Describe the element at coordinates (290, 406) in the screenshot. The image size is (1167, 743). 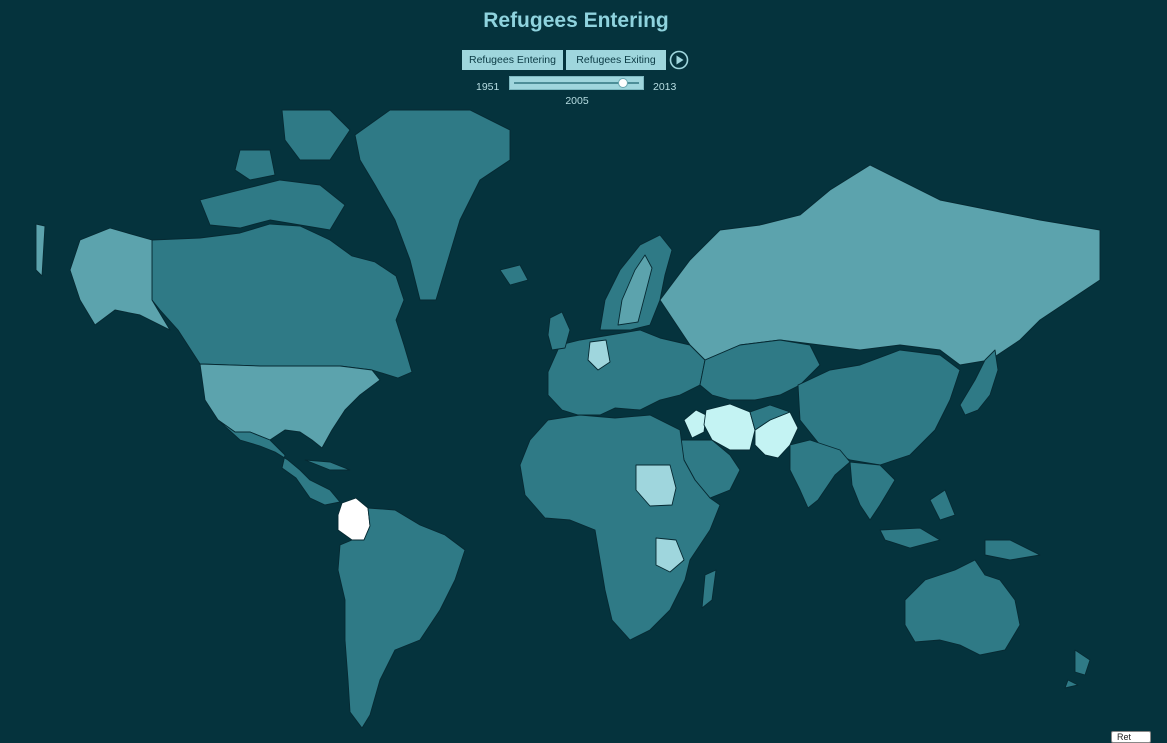
I see `region-united-states` at that location.